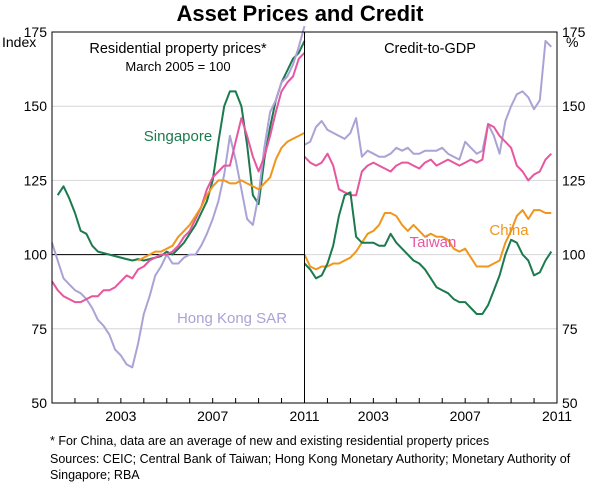  Describe the element at coordinates (428, 100) in the screenshot. I see `series-line-hong-kong-sar` at that location.